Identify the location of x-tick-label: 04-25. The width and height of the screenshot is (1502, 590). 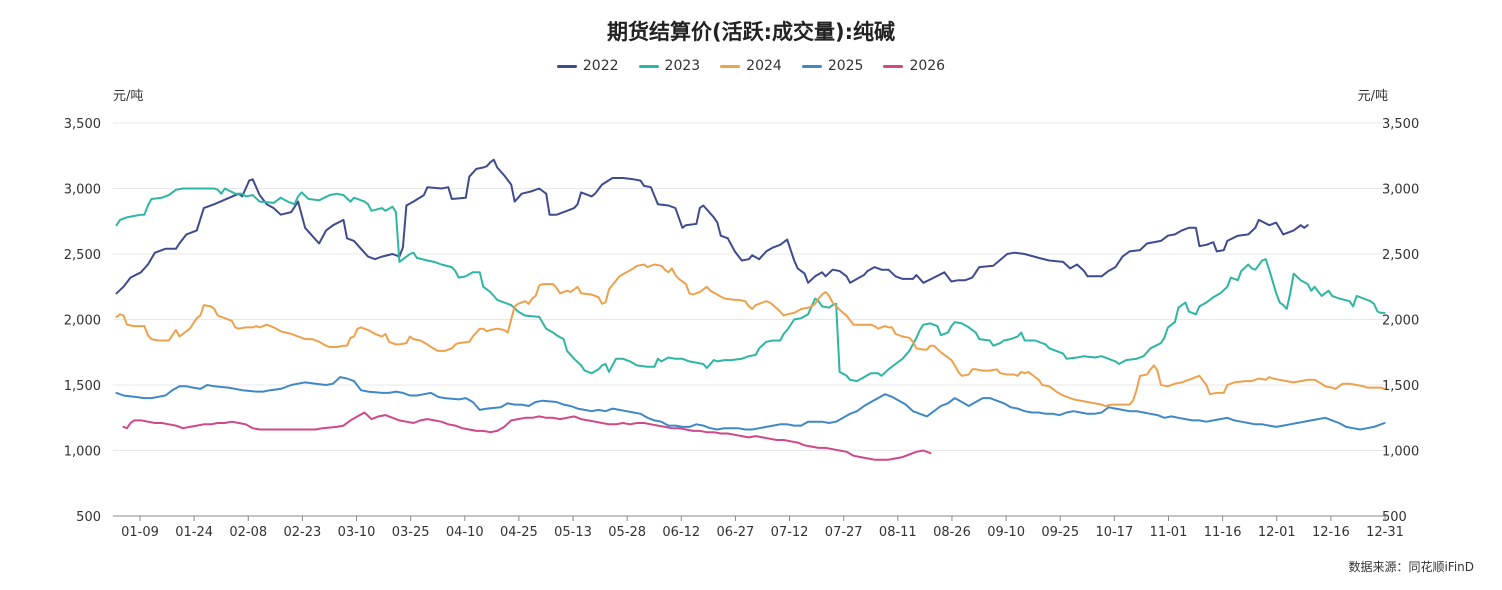
(519, 532).